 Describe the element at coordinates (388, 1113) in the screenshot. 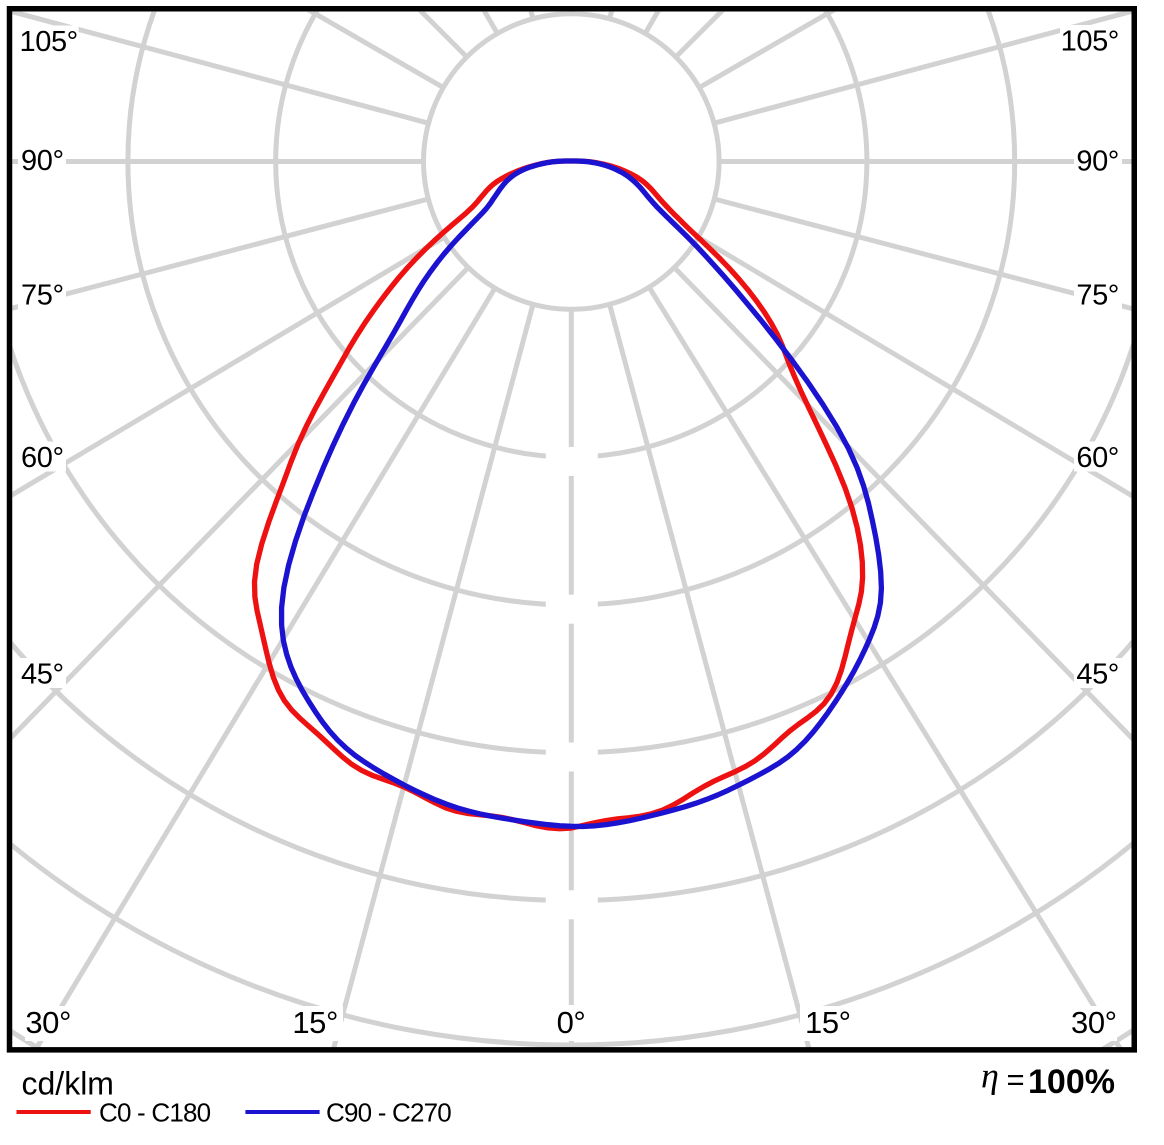

I see `svg-text: C90 - C270` at that location.